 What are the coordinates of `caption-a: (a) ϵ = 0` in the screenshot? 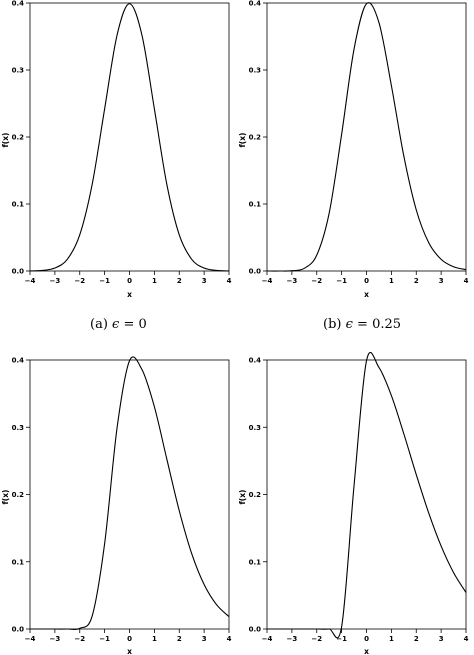 It's located at (118, 324).